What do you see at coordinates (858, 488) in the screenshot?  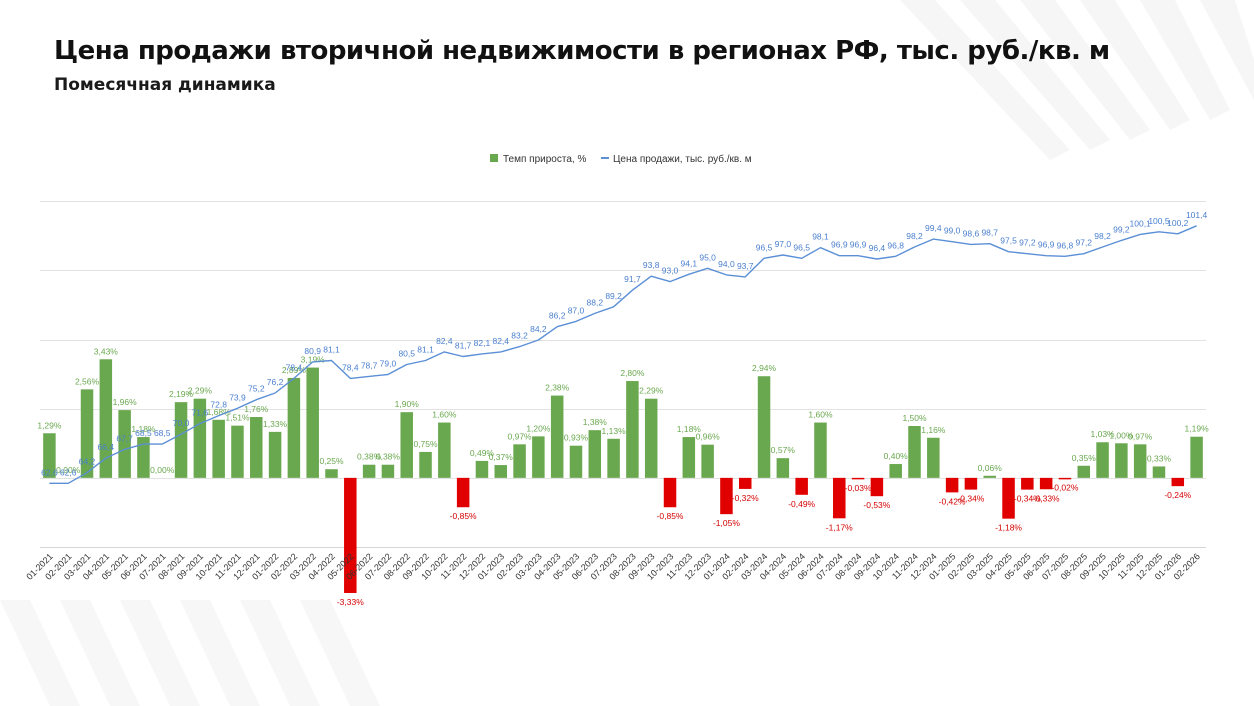 I see `growth-bar-label: -0,03%` at bounding box center [858, 488].